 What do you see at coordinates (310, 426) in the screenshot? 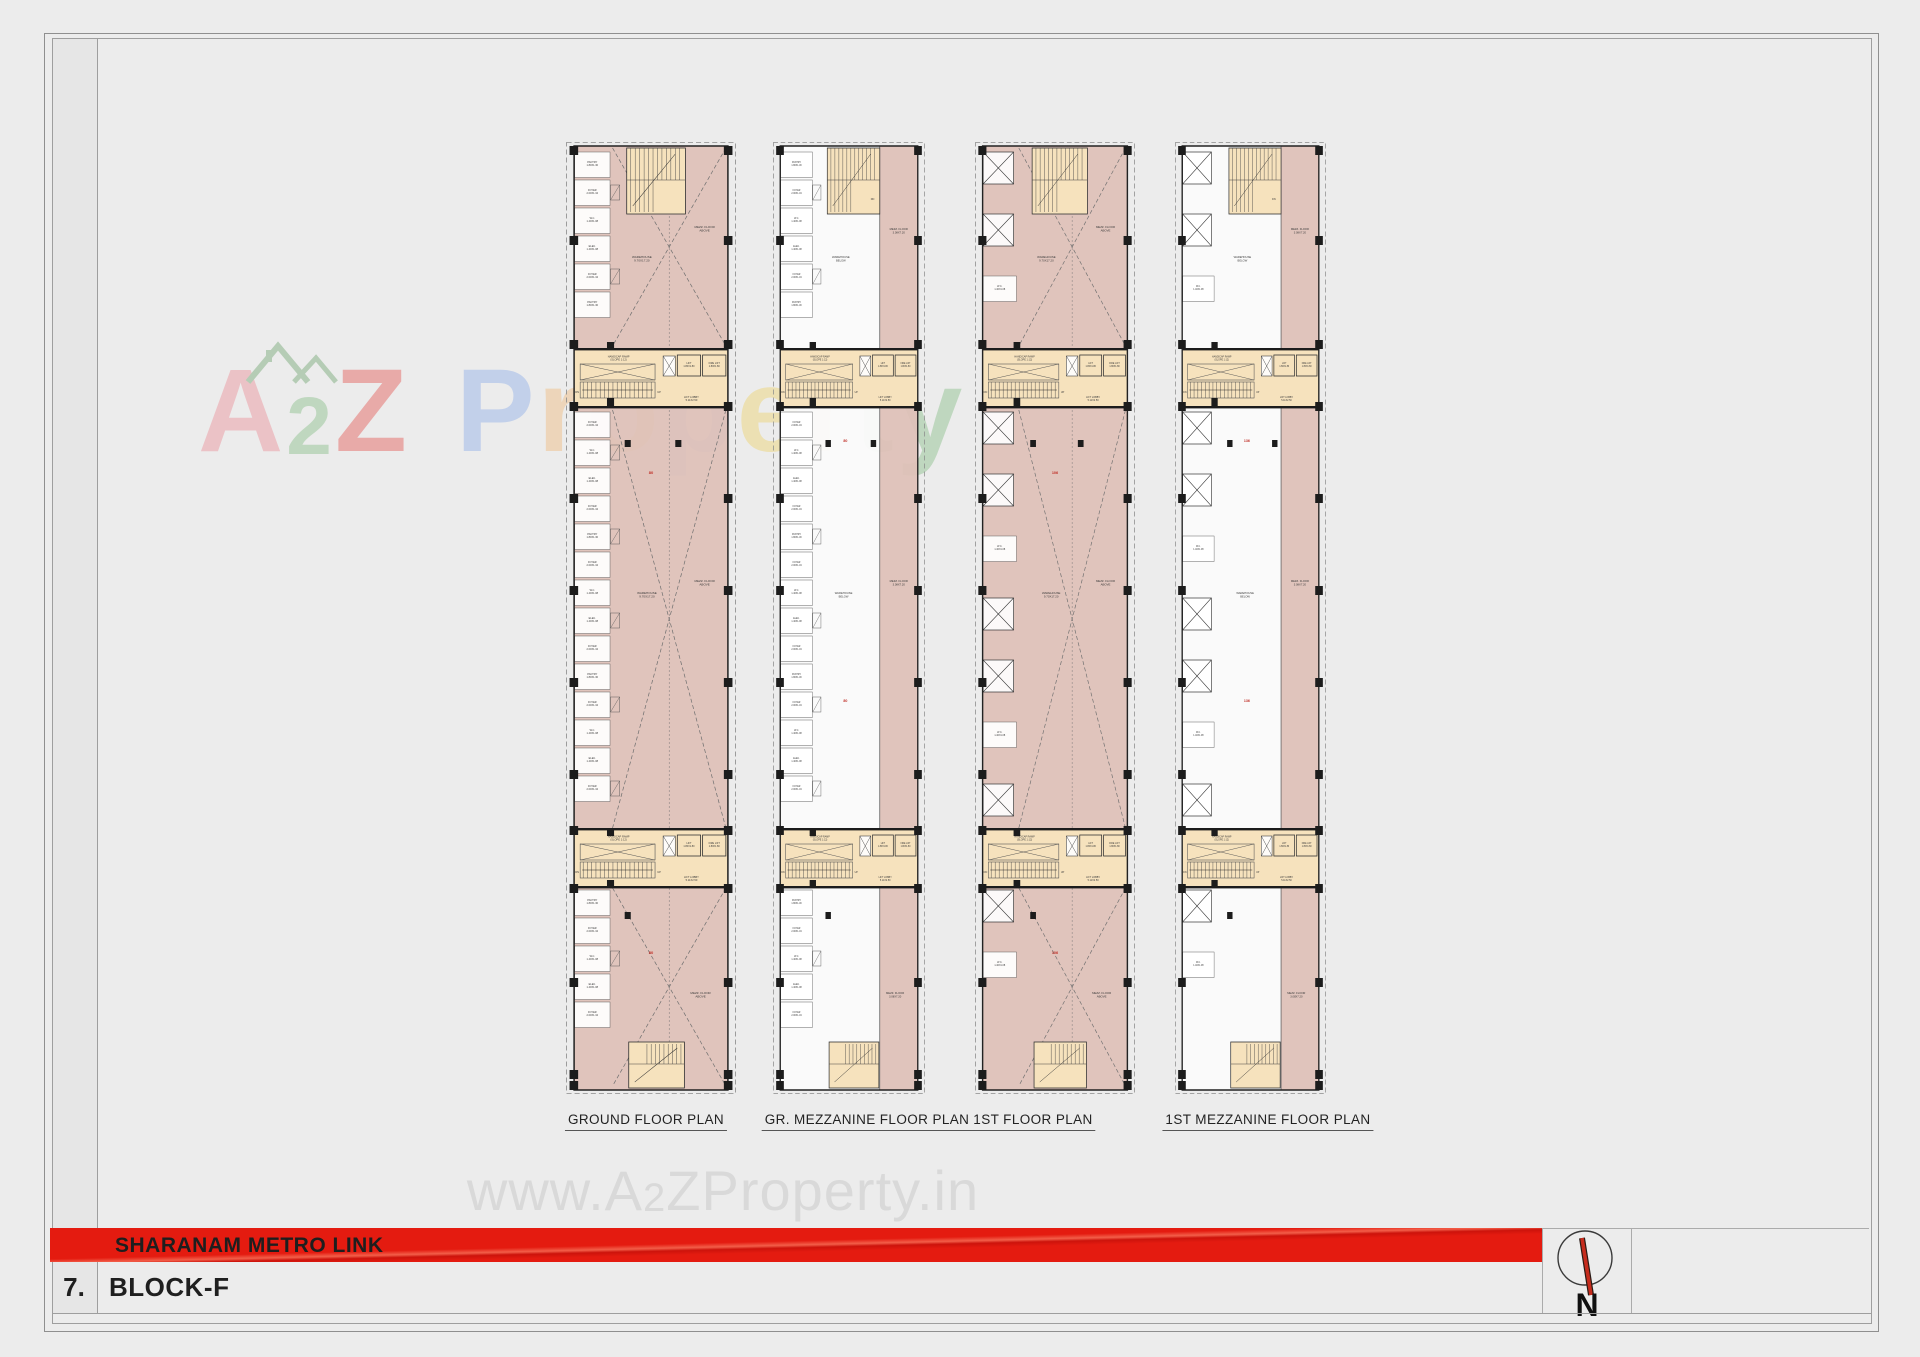
I see `logo-letter: 2` at bounding box center [310, 426].